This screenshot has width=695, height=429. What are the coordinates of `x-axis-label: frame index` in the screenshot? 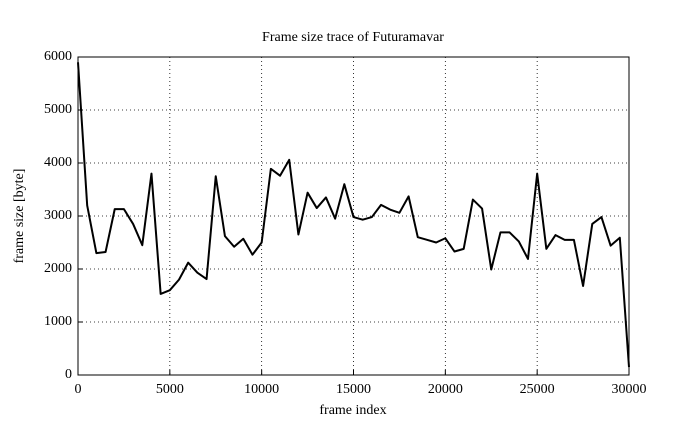 It's located at (352, 410).